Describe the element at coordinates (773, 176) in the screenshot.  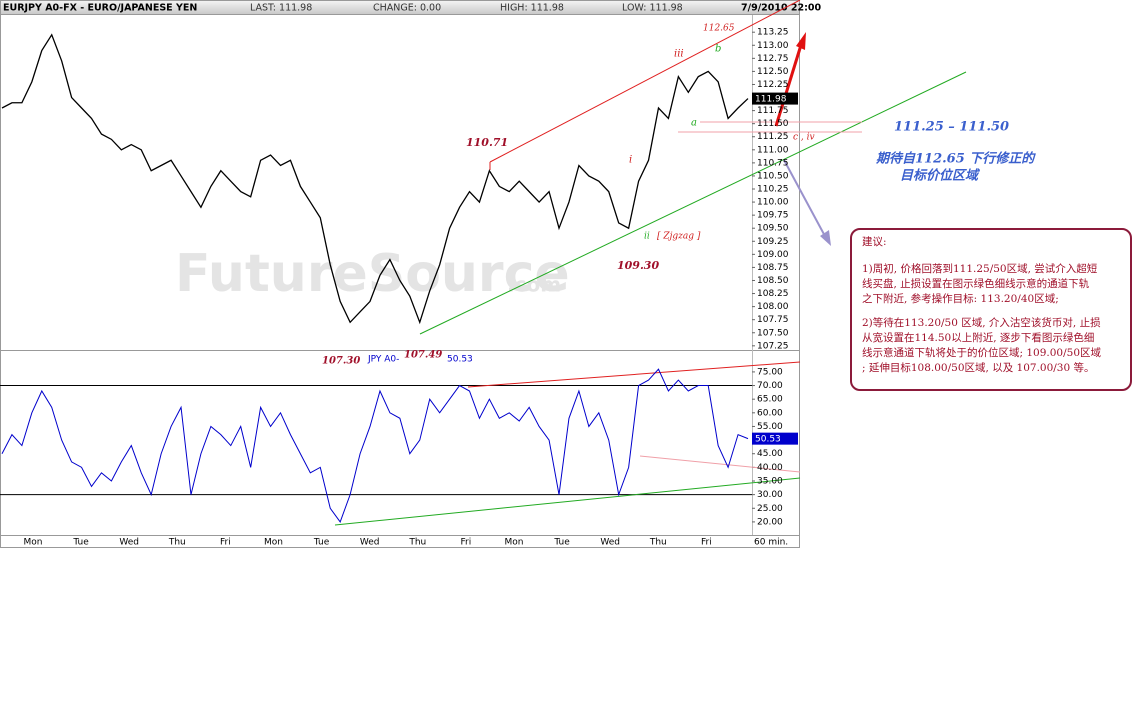
I see `y-tick-label: 110.50` at that location.